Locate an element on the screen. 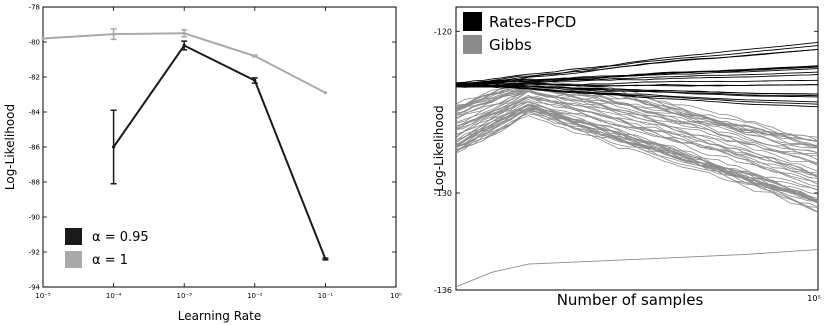 This screenshot has height=325, width=825. x-tick-label: 10⁻⁵ is located at coordinates (43, 296).